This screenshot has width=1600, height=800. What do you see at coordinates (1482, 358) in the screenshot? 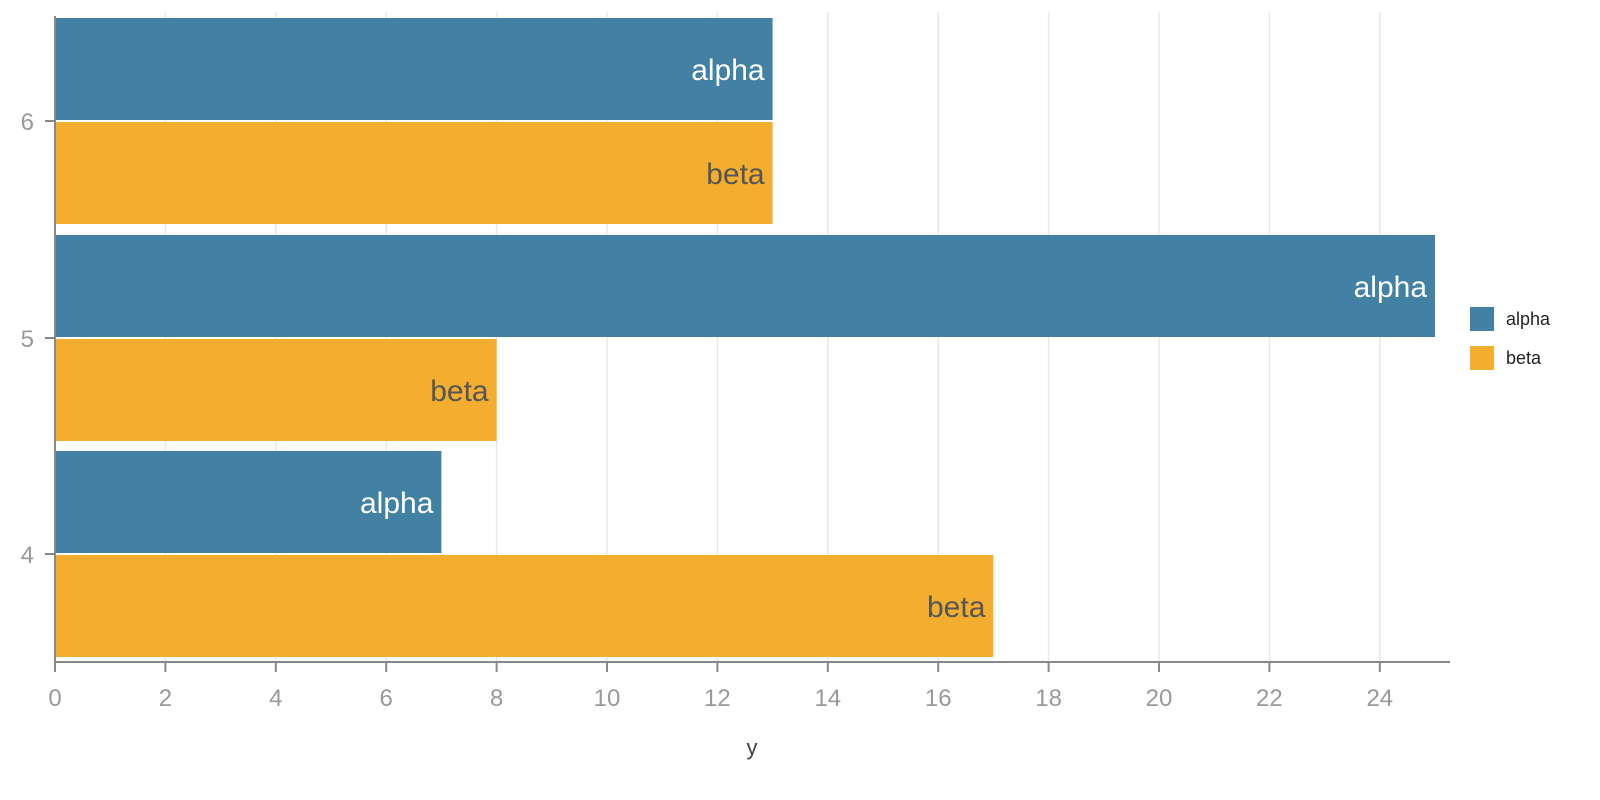
I see `legend-swatch-beta` at bounding box center [1482, 358].